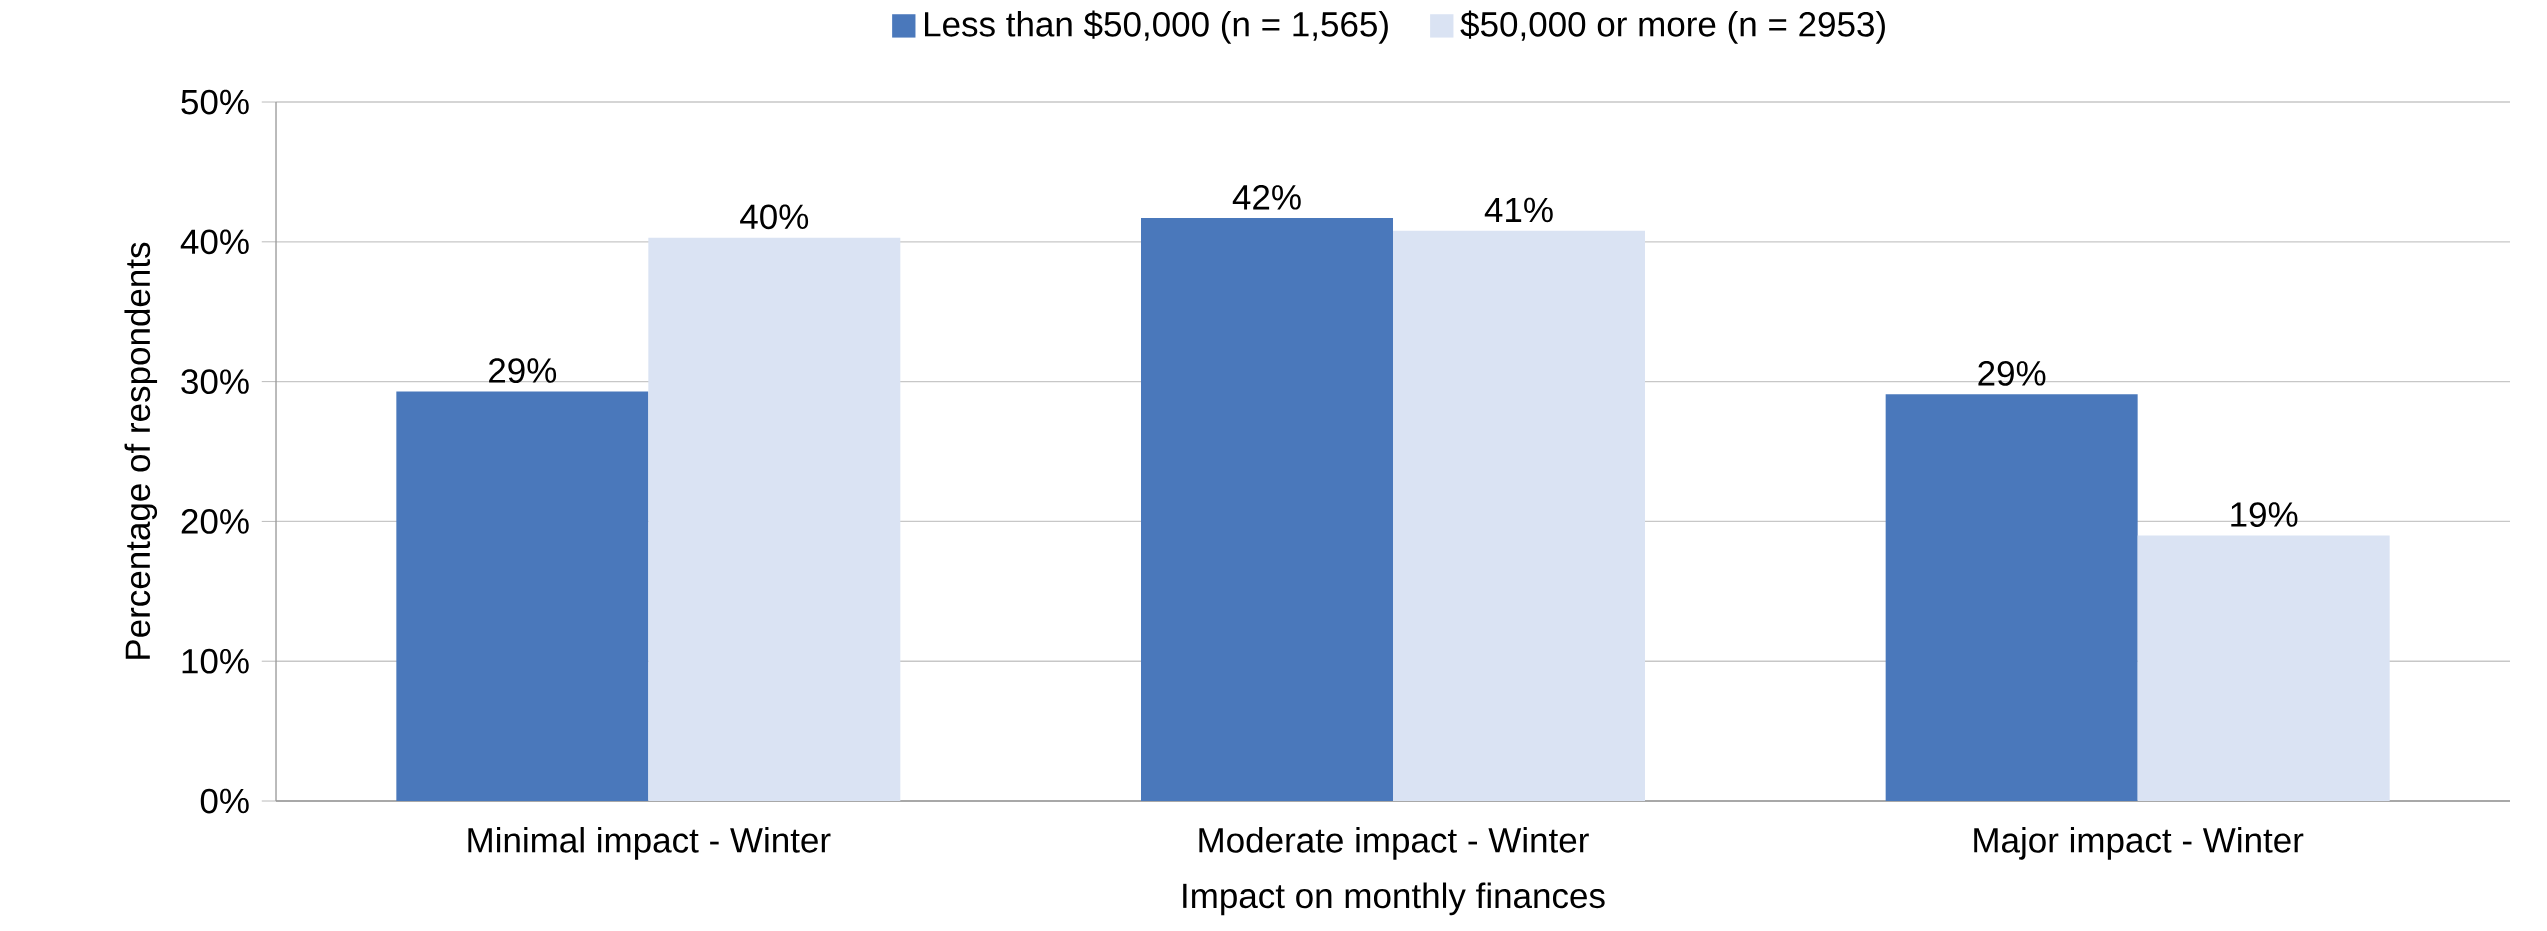  What do you see at coordinates (2139, 843) in the screenshot?
I see `x-tick-label: Major impact - Winter` at bounding box center [2139, 843].